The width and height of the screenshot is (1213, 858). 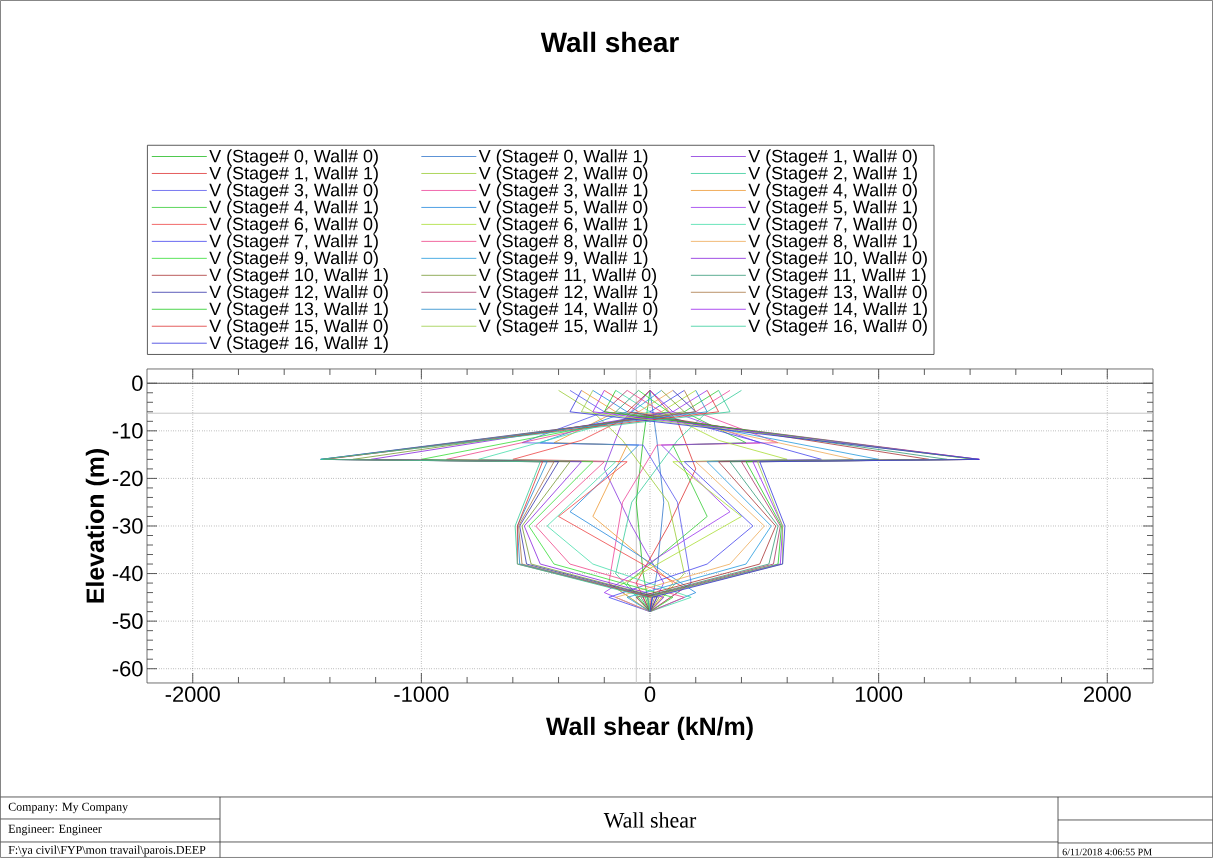 I want to click on legend-label: V (Stage# 5, Wall# 0), so click(x=563, y=208).